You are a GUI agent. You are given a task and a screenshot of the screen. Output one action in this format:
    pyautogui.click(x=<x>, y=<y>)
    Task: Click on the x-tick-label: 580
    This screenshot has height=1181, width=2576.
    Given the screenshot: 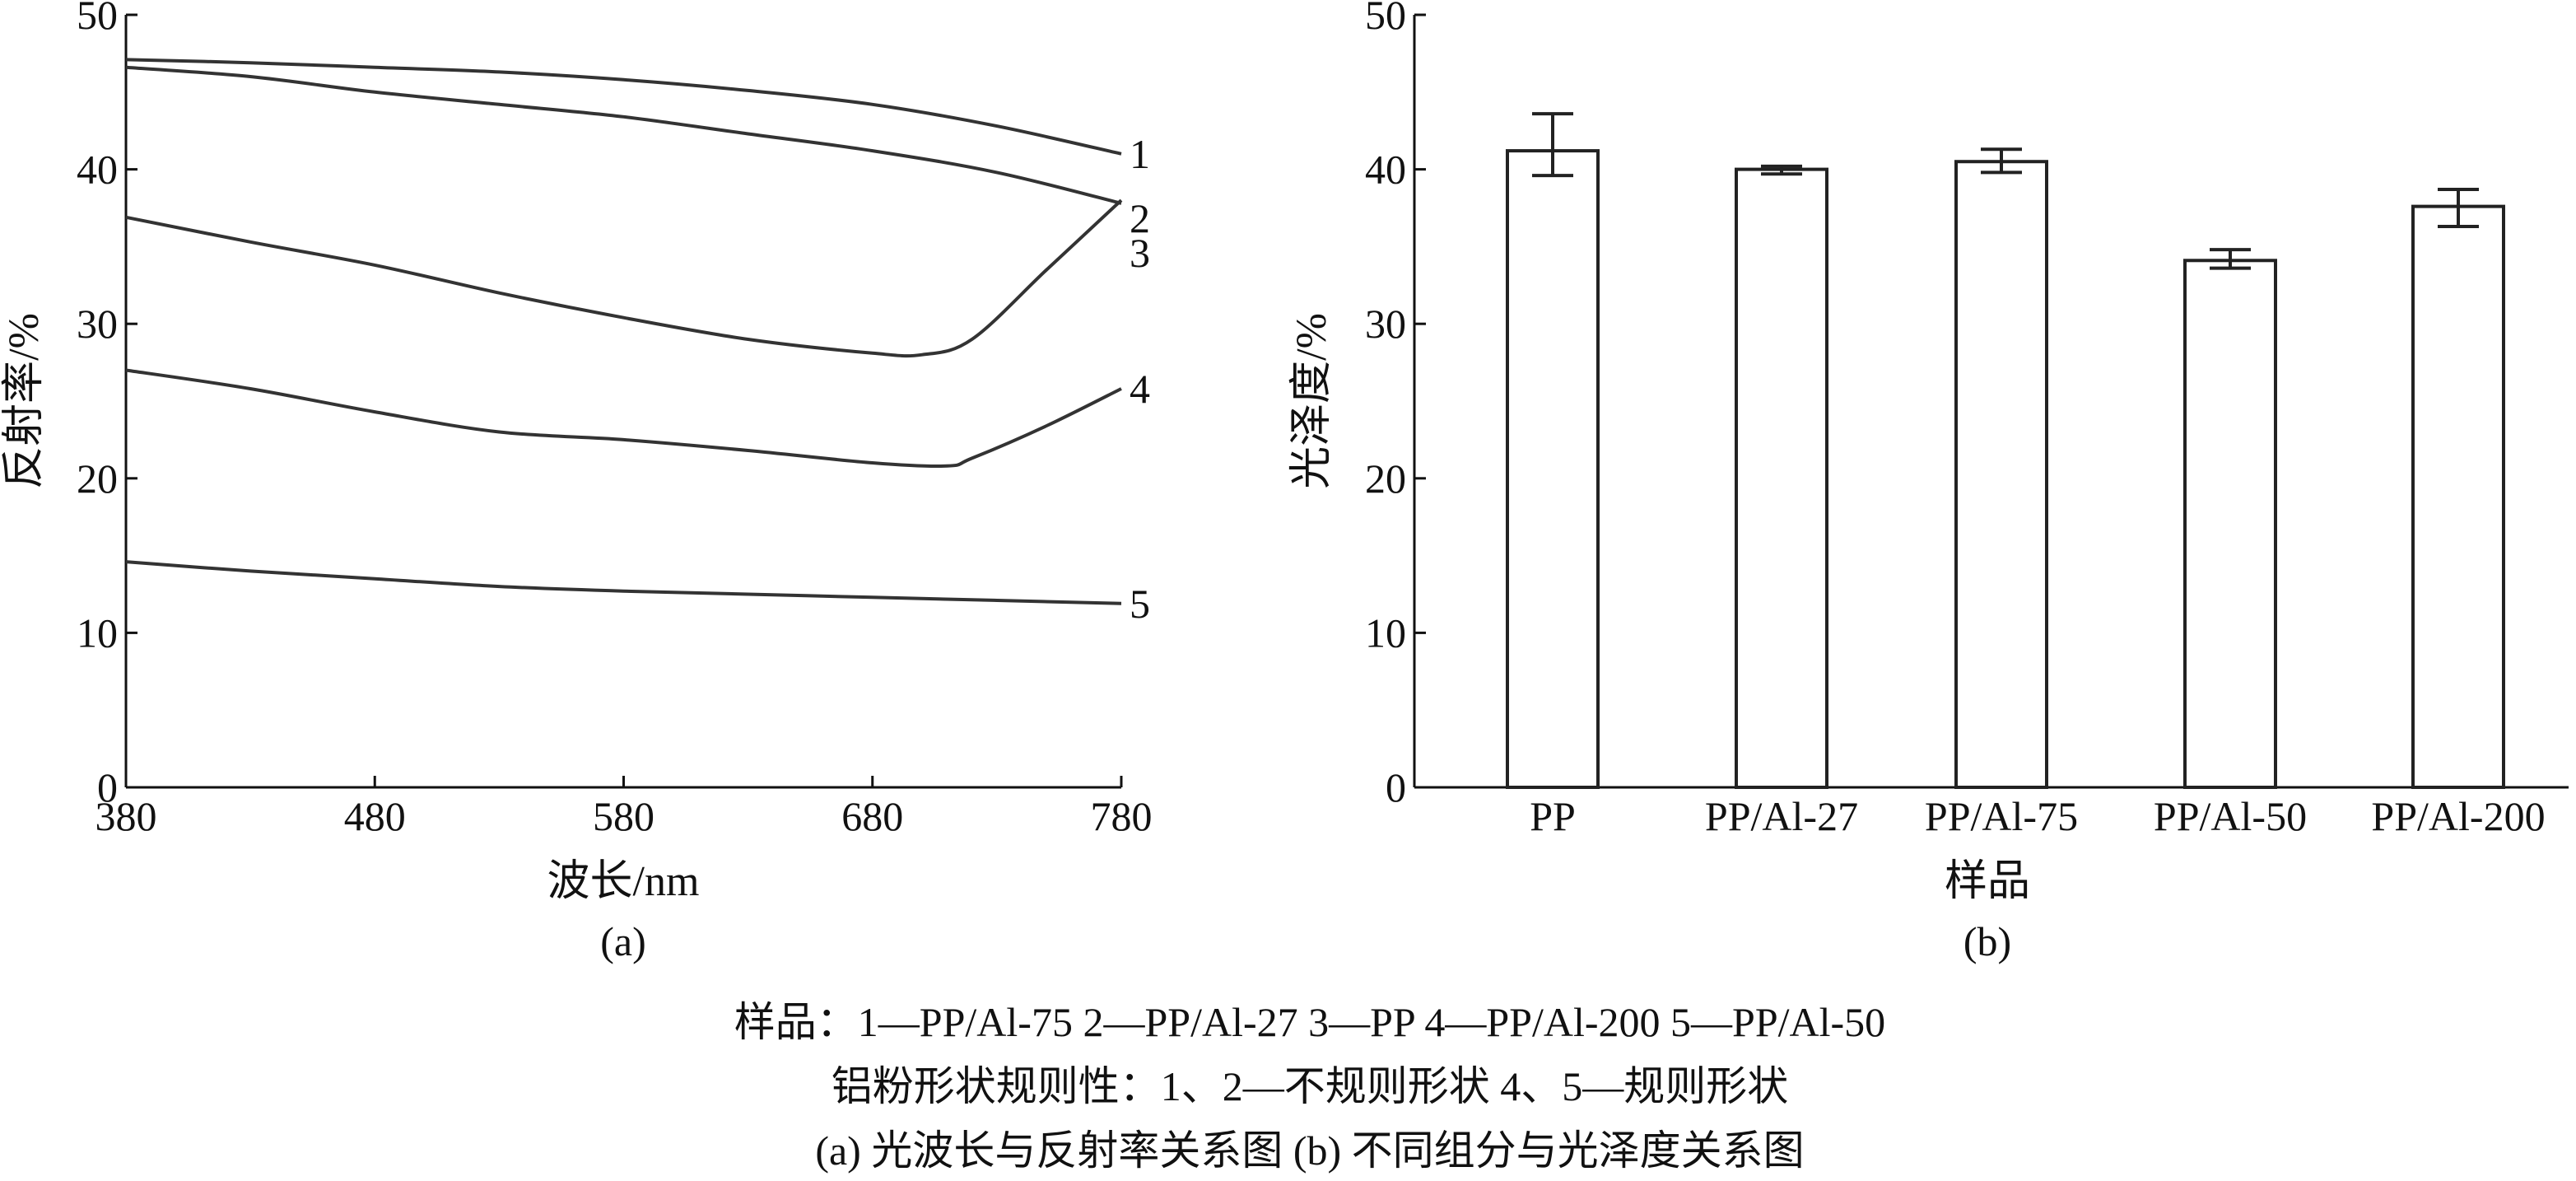 What is the action you would take?
    pyautogui.click(x=623, y=816)
    